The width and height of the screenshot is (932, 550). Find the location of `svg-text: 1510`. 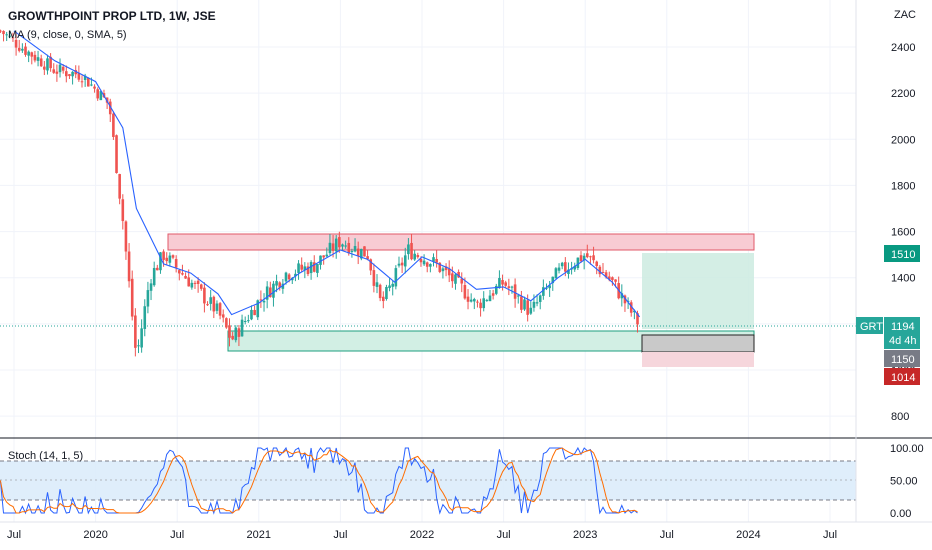

svg-text: 1510 is located at coordinates (903, 255).